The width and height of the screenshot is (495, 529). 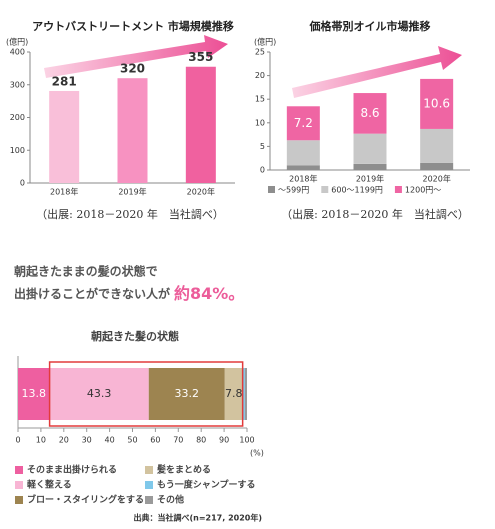 What do you see at coordinates (370, 26) in the screenshot?
I see `chart-title: 価格帯別オイル市場推移` at bounding box center [370, 26].